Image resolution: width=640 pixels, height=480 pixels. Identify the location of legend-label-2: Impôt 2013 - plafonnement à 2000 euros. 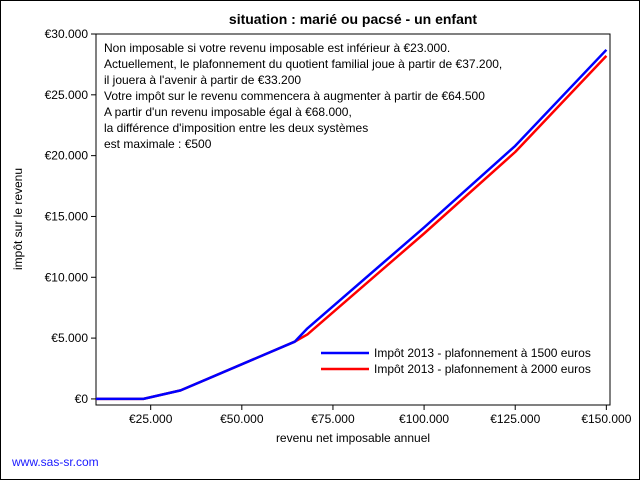
(482, 369).